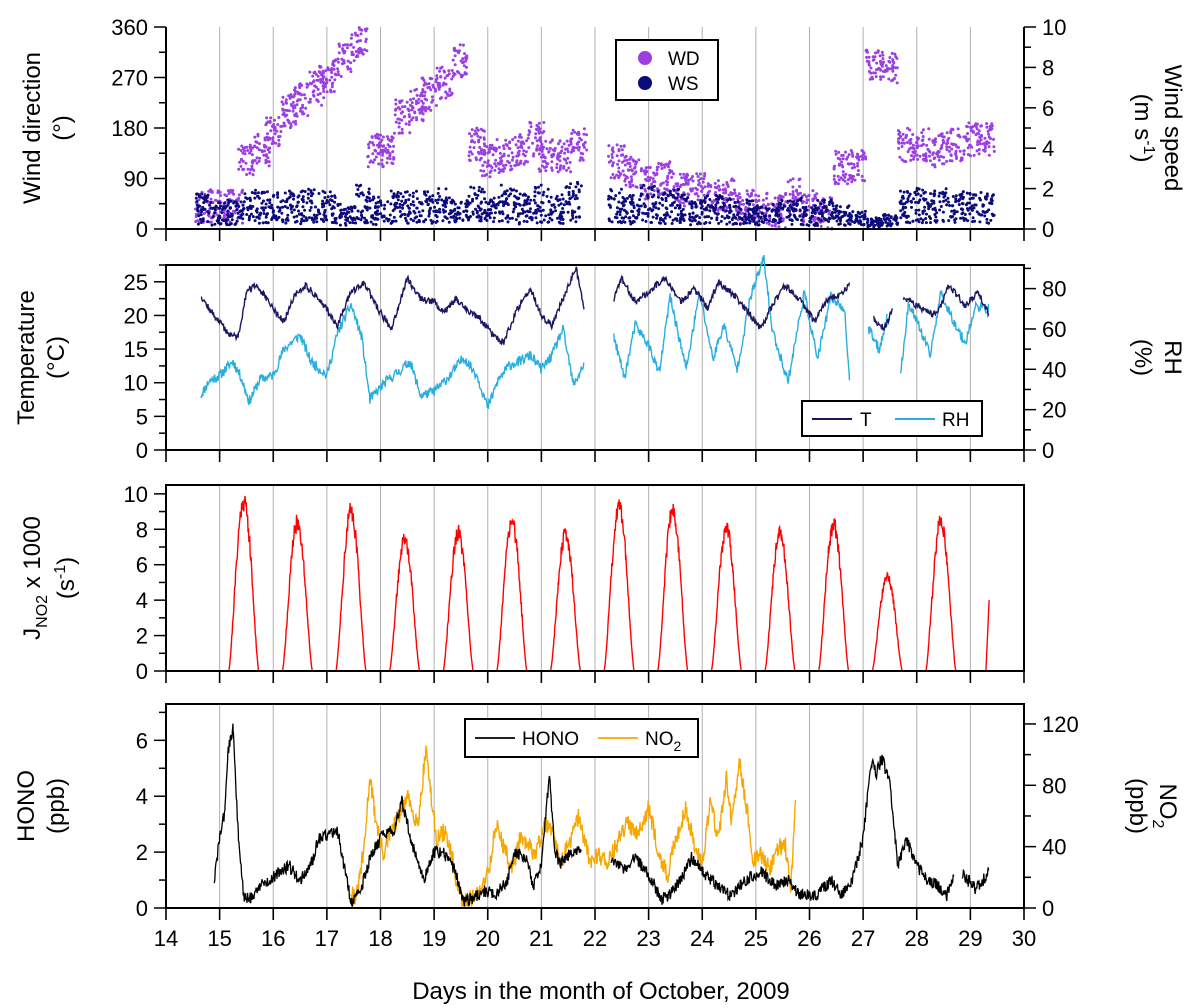 Image resolution: width=1203 pixels, height=1008 pixels. What do you see at coordinates (1142, 158) in the screenshot?
I see `y-label-part: )` at bounding box center [1142, 158].